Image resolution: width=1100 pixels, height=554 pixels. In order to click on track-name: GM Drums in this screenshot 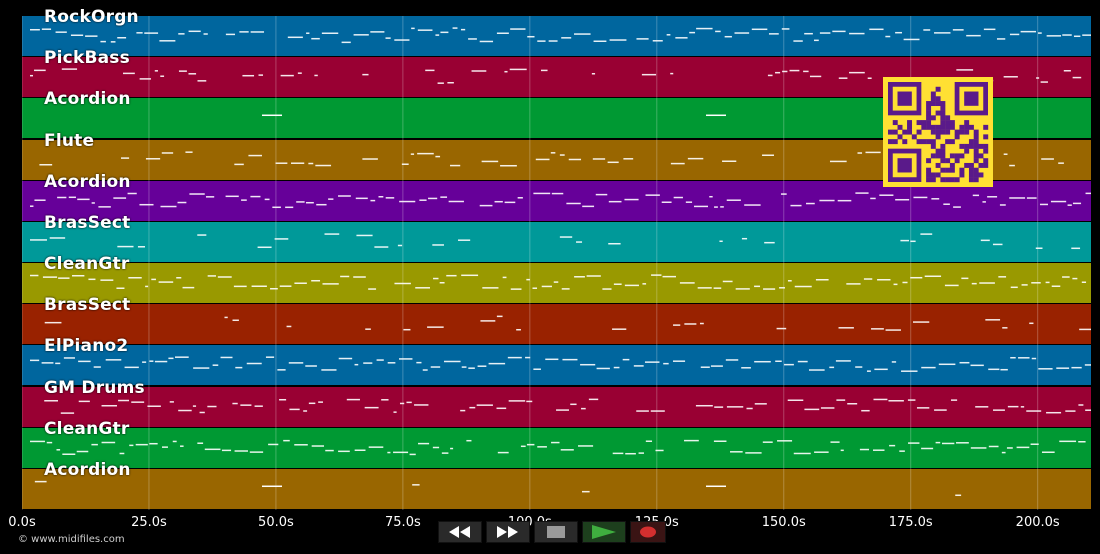, I will do `click(94, 387)`.